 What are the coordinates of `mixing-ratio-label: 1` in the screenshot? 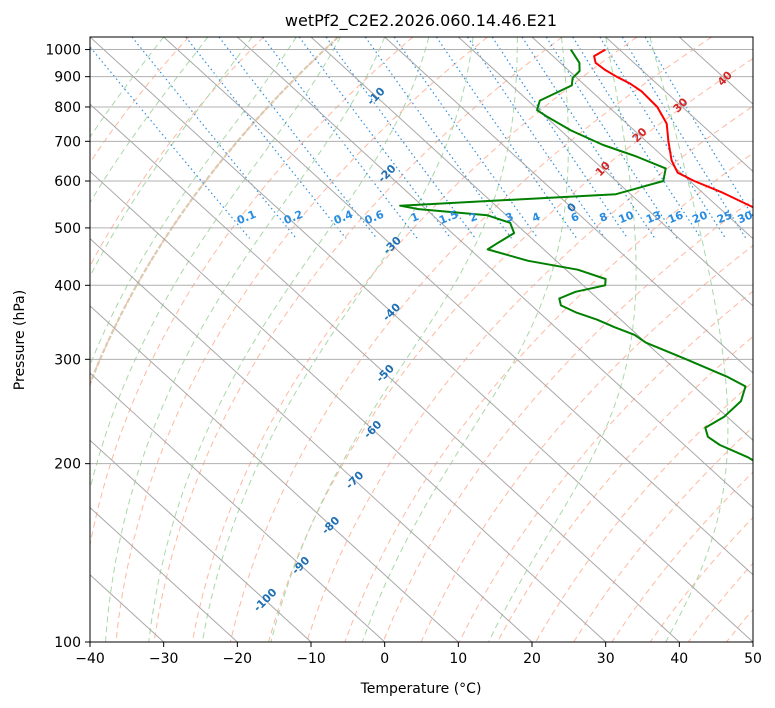 It's located at (415, 217).